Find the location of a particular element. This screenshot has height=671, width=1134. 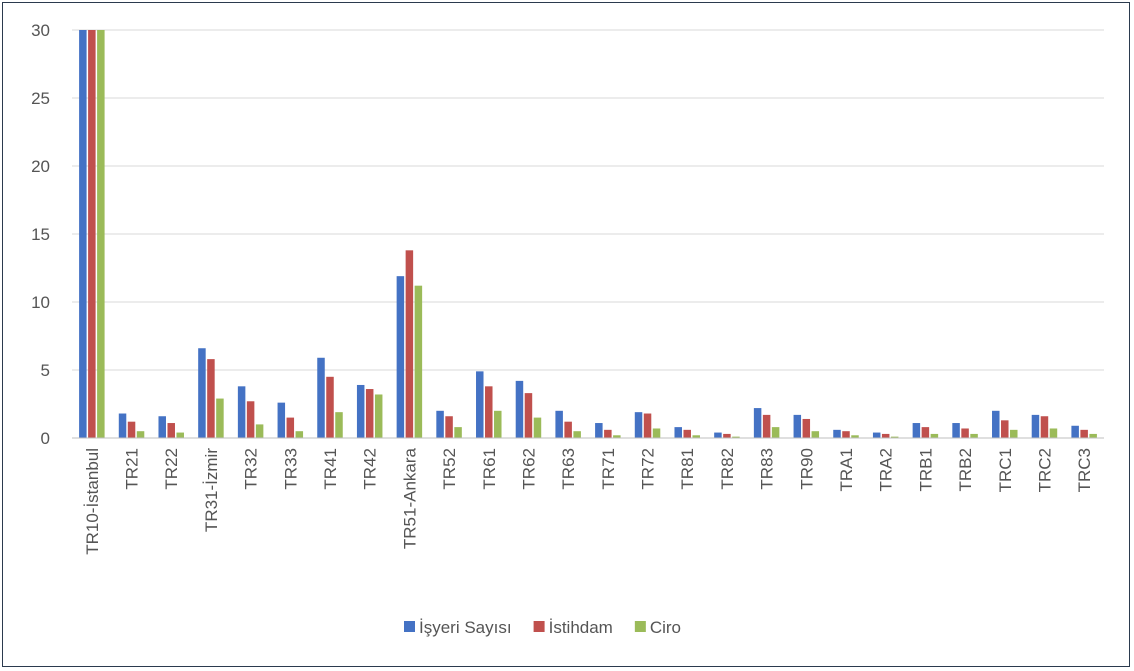

x-tick-label: TR62 is located at coordinates (528, 469).